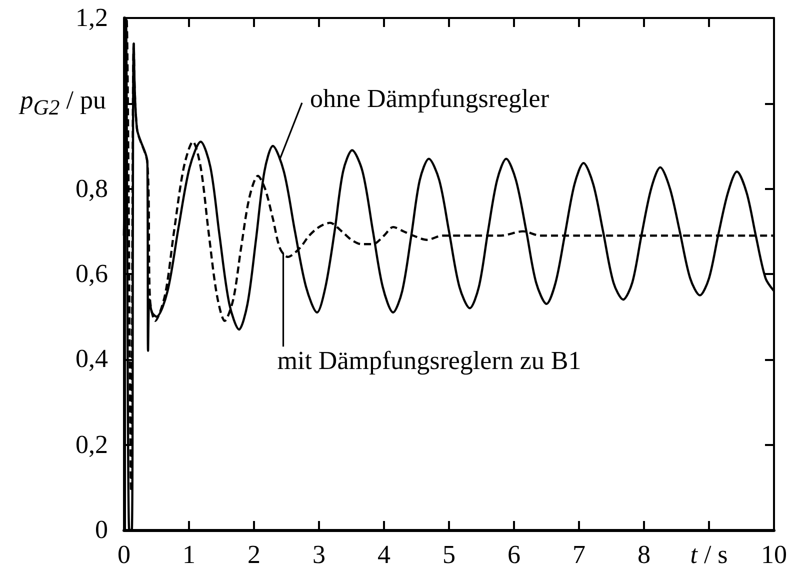  Describe the element at coordinates (514, 555) in the screenshot. I see `x-tick-label: 6` at that location.